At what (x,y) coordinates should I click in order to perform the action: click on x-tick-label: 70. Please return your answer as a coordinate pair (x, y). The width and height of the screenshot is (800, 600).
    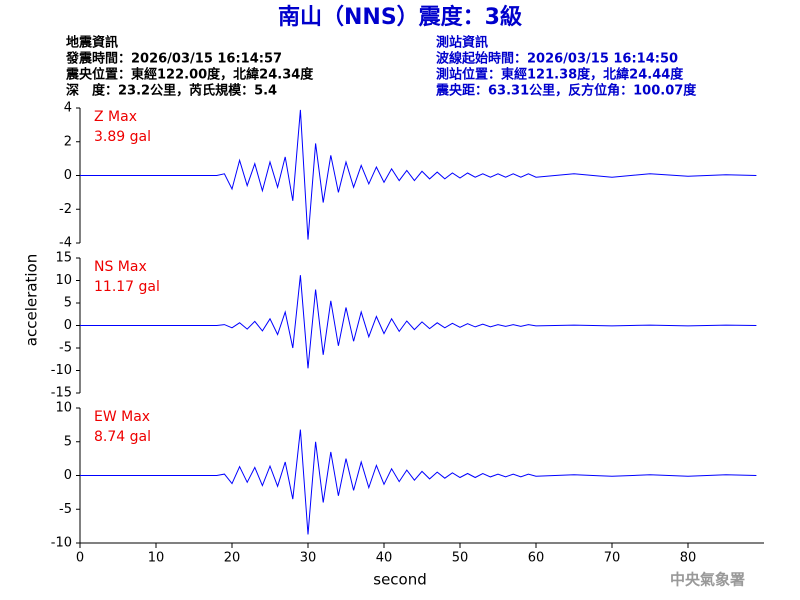
    Looking at the image, I should click on (612, 558).